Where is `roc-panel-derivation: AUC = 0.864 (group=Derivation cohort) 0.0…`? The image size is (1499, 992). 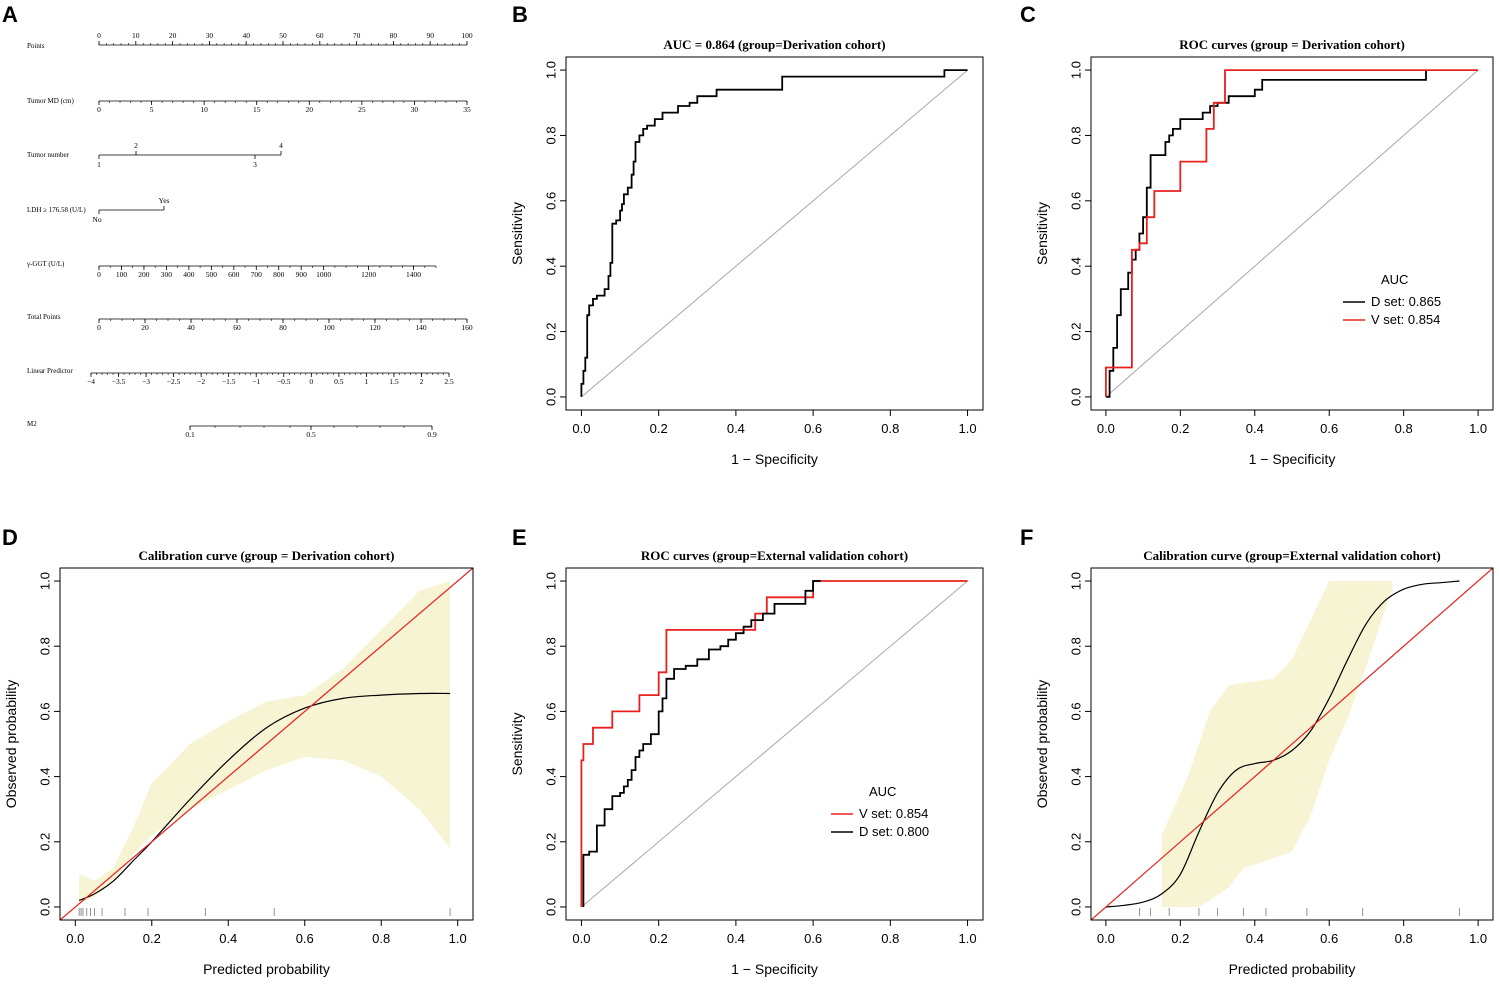
roc-panel-derivation: AUC = 0.864 (group=Derivation cohort) 0.0… is located at coordinates (746, 252).